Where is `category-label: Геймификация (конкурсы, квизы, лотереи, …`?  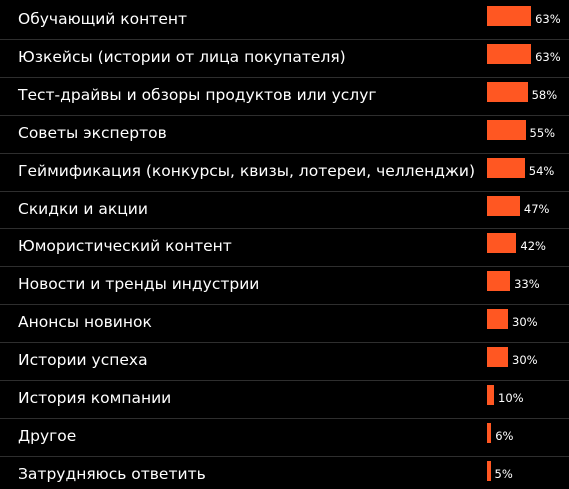 category-label: Геймификация (конкурсы, квизы, лотереи, … is located at coordinates (247, 170).